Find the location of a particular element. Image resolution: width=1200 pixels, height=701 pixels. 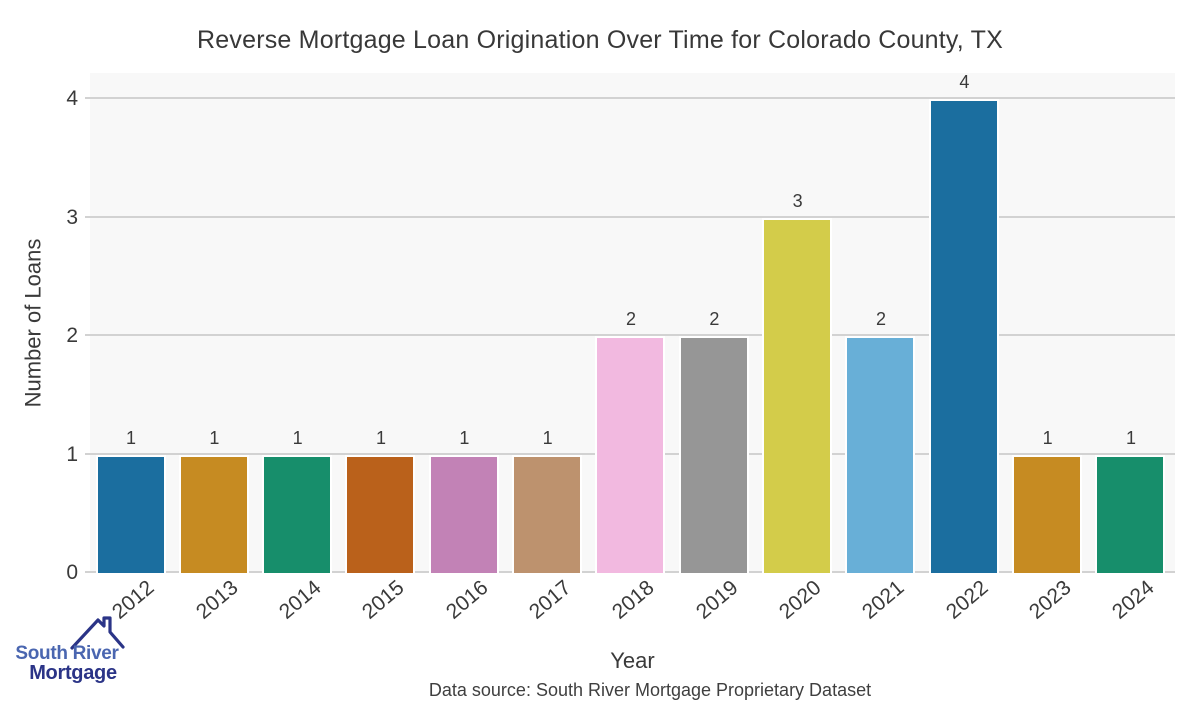

y-axis-title: Number of Loans is located at coordinates (33, 323).